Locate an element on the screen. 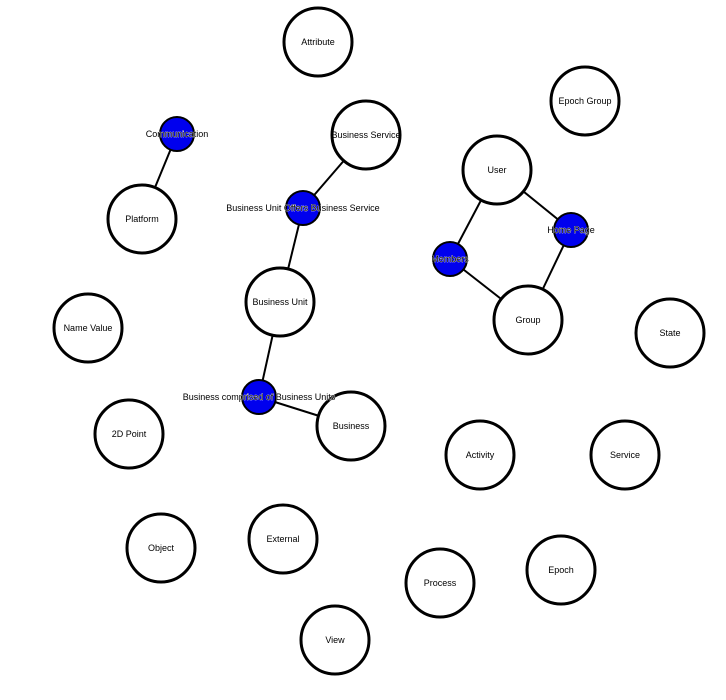 The image size is (726, 700). entity-node-view: View is located at coordinates (335, 640).